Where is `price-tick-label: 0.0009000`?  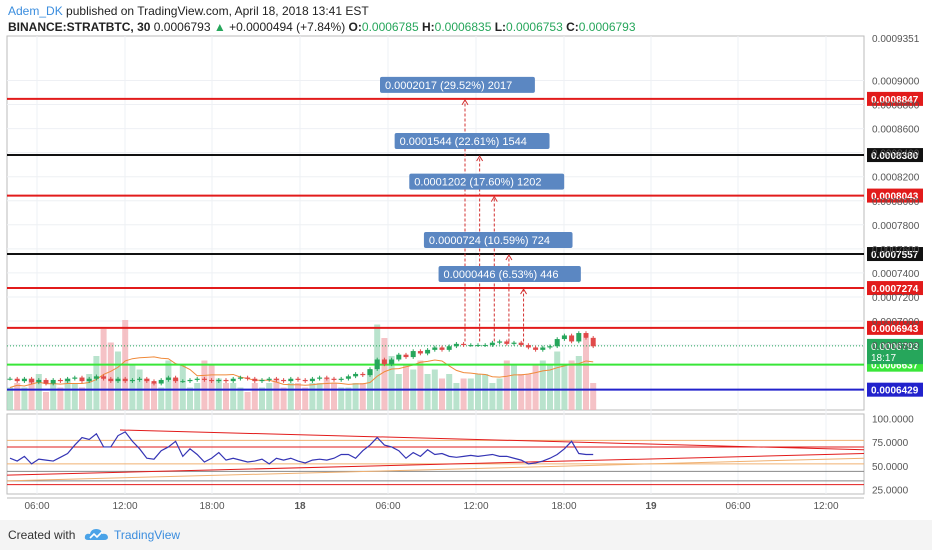 price-tick-label: 0.0009000 is located at coordinates (896, 81).